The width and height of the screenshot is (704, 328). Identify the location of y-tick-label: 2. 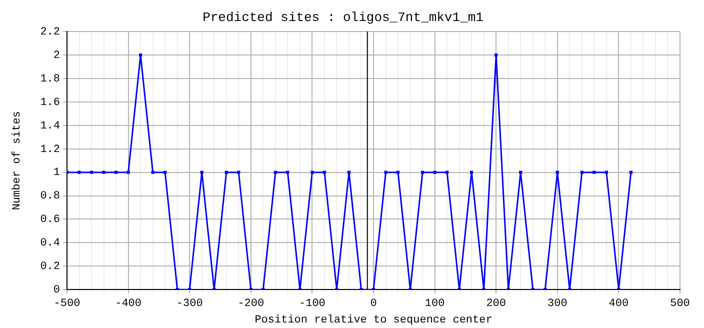
(56, 56).